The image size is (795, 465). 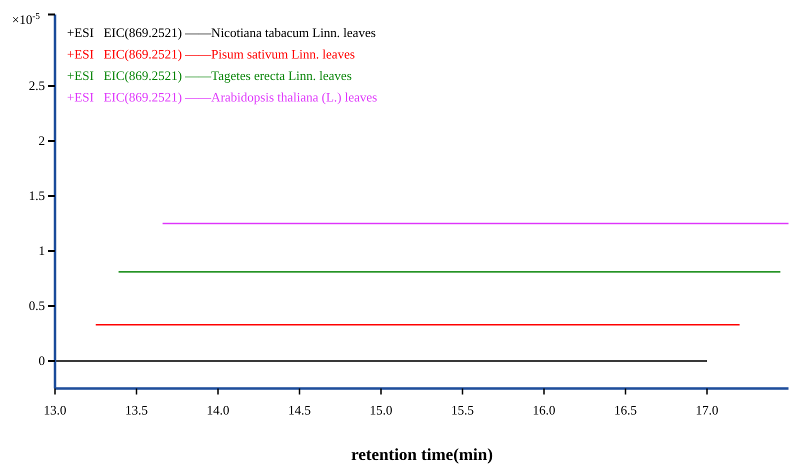 What do you see at coordinates (36, 195) in the screenshot?
I see `y-tick-label: 1.5` at bounding box center [36, 195].